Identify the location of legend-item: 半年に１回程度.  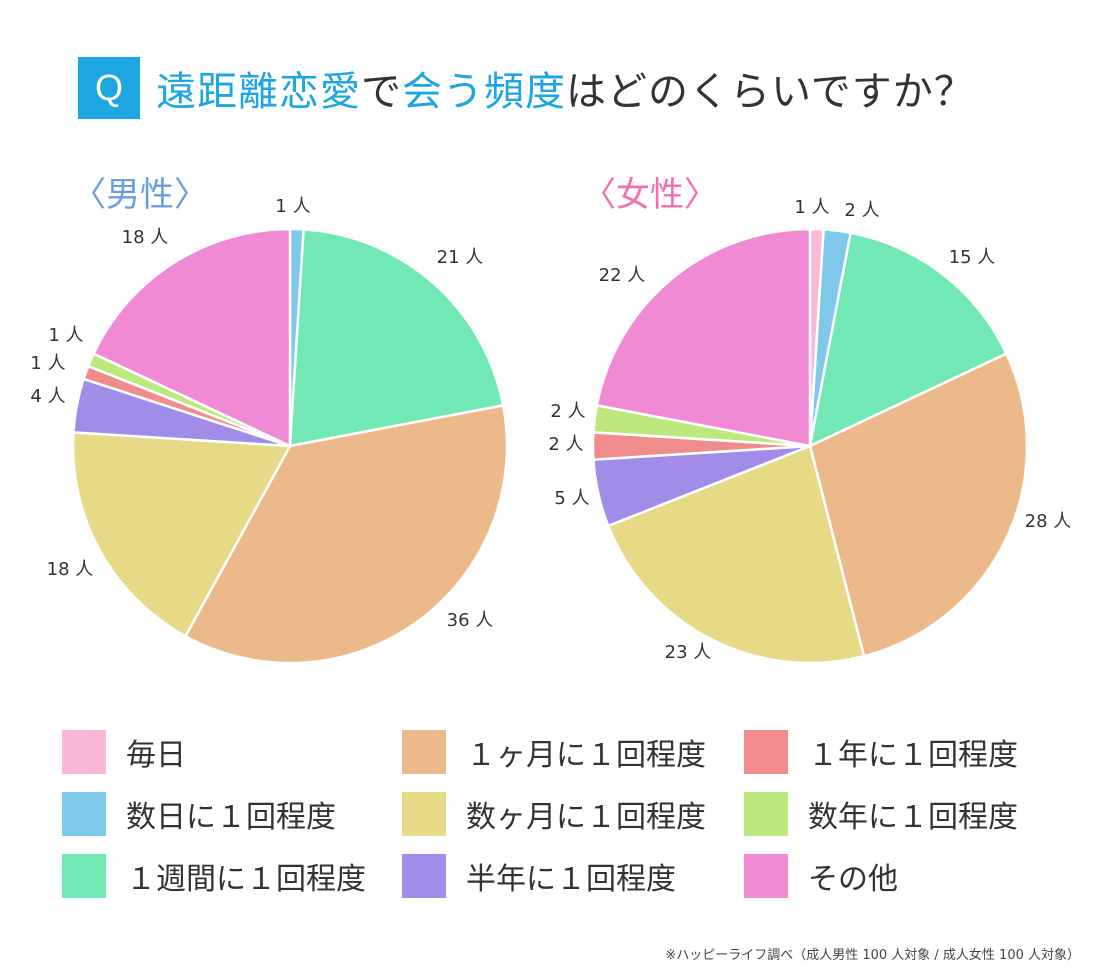
(539, 876).